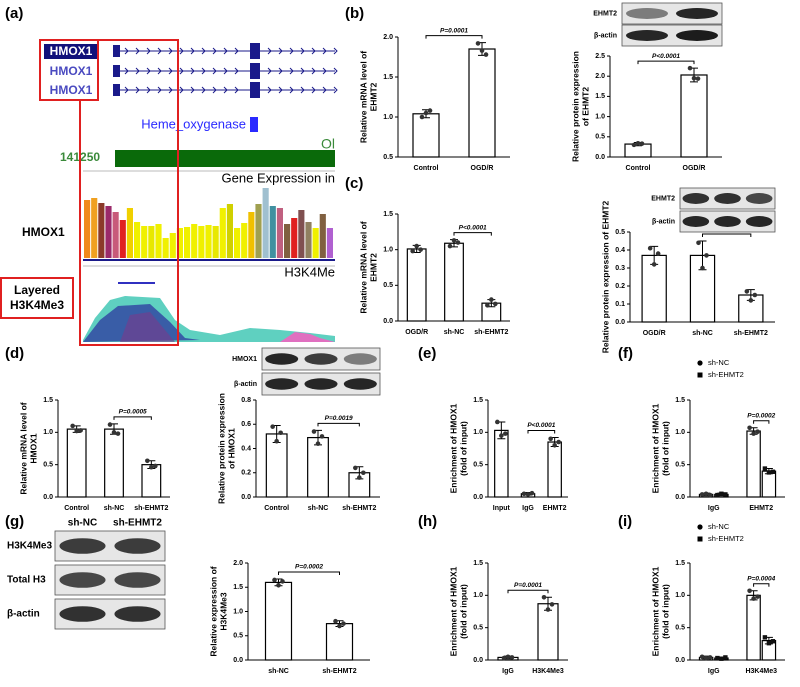 Image resolution: width=800 pixels, height=687 pixels. I want to click on expression-label: HMOX1, so click(43, 232).